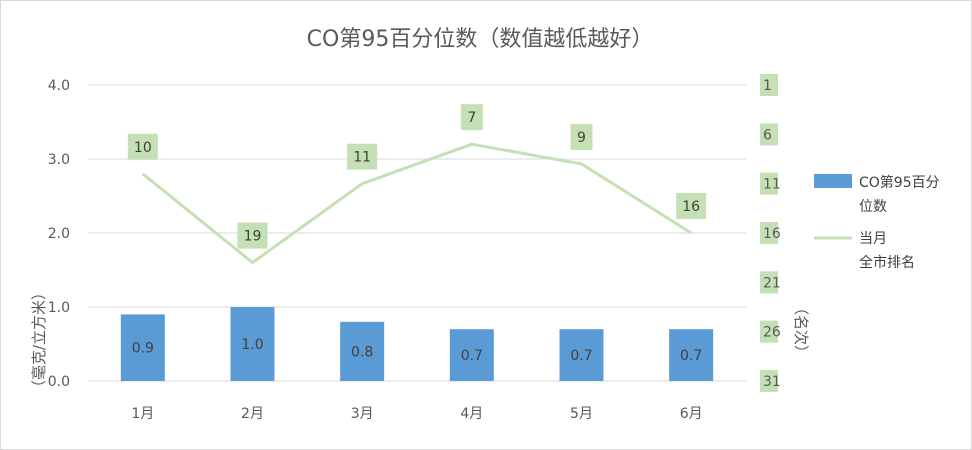 This screenshot has height=450, width=972. What do you see at coordinates (801, 330) in the screenshot?
I see `y2-axis-title: （名次）` at bounding box center [801, 330].